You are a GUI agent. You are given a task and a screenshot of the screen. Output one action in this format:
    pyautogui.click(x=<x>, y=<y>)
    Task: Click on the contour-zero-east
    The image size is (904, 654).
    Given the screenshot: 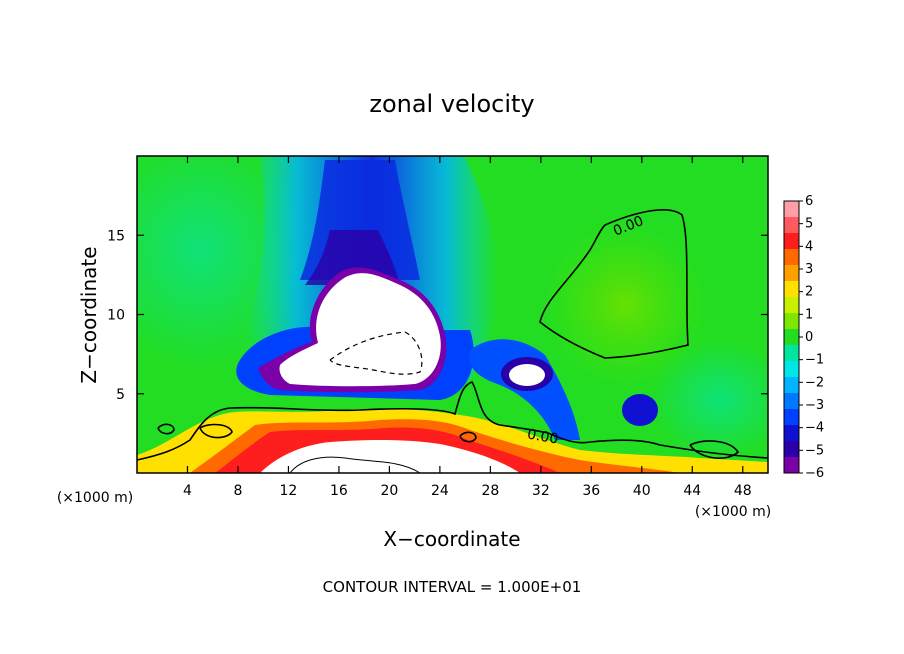 What is the action you would take?
    pyautogui.click(x=614, y=284)
    